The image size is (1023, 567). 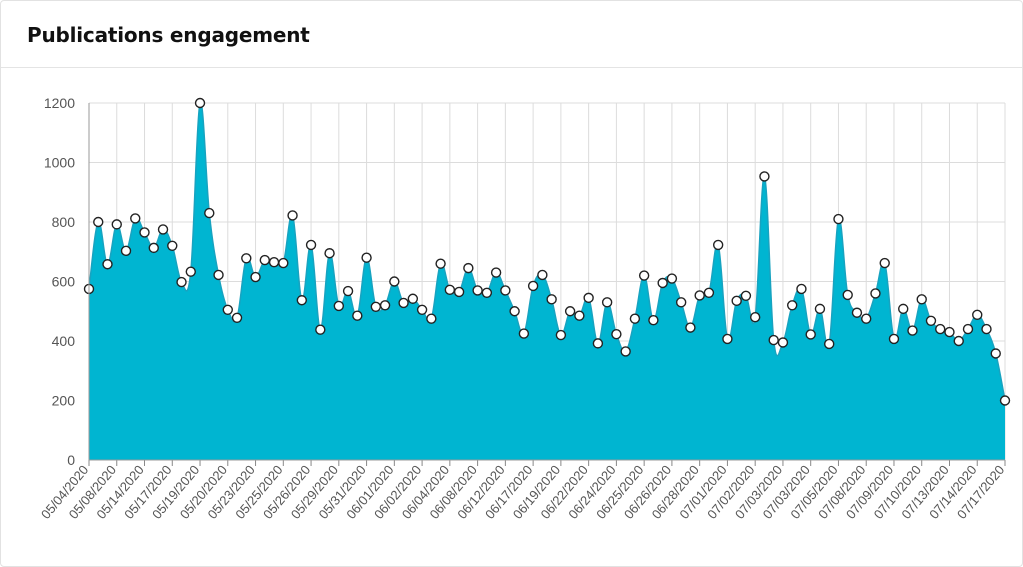 I want to click on card-header: Publications engagement, so click(x=511, y=34).